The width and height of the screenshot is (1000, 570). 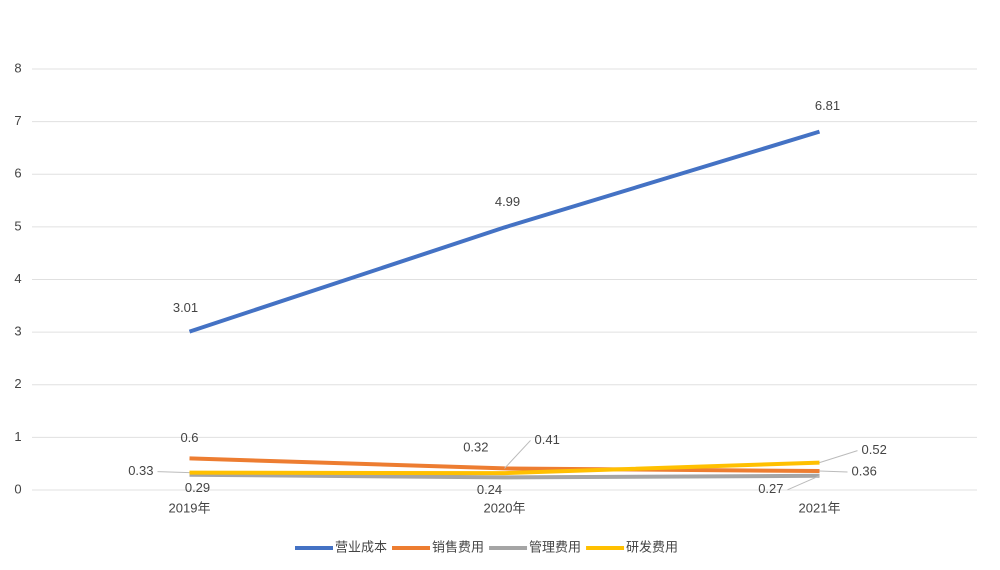 What do you see at coordinates (17, 173) in the screenshot?
I see `y-tick-label: 6` at bounding box center [17, 173].